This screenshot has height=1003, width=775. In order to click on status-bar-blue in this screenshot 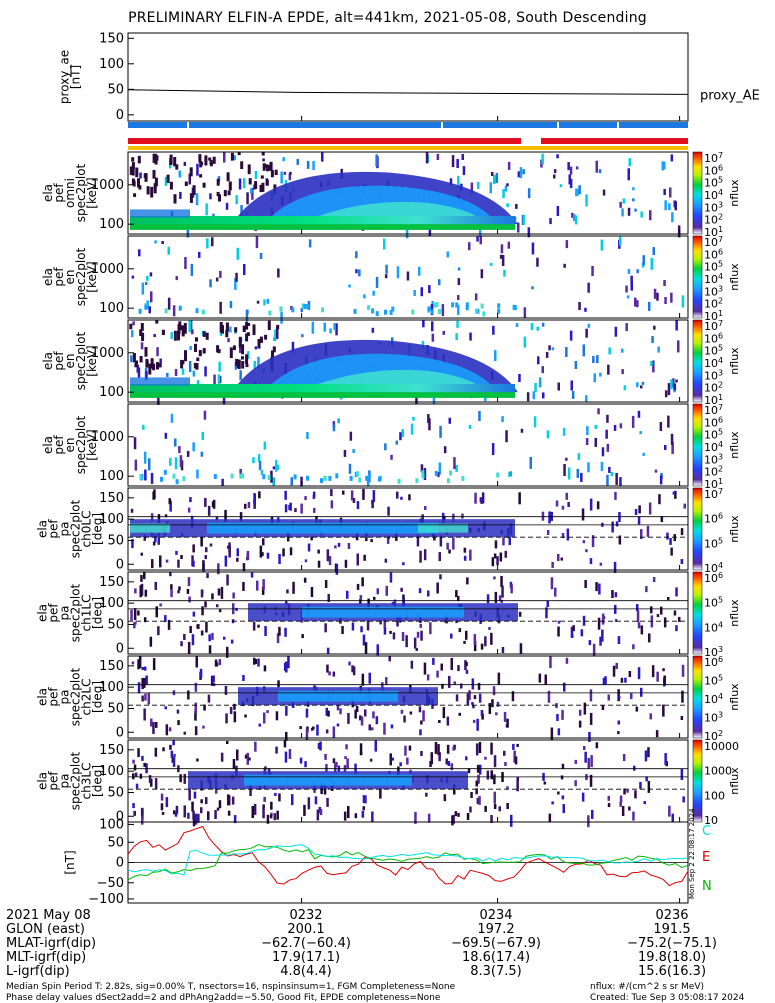, I will do `click(408, 125)`.